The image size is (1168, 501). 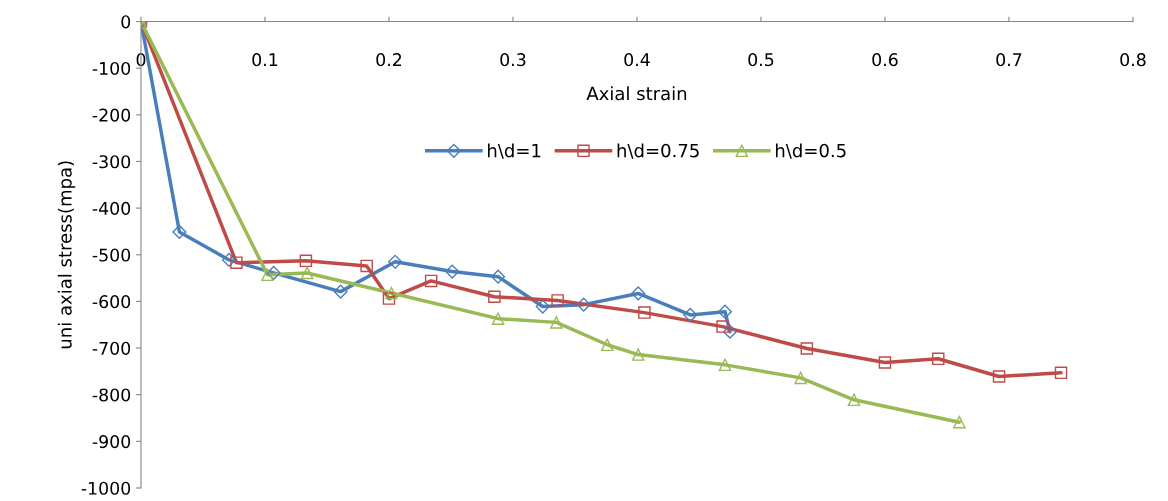 What do you see at coordinates (111, 348) in the screenshot?
I see `y-tick-label: -700` at bounding box center [111, 348].